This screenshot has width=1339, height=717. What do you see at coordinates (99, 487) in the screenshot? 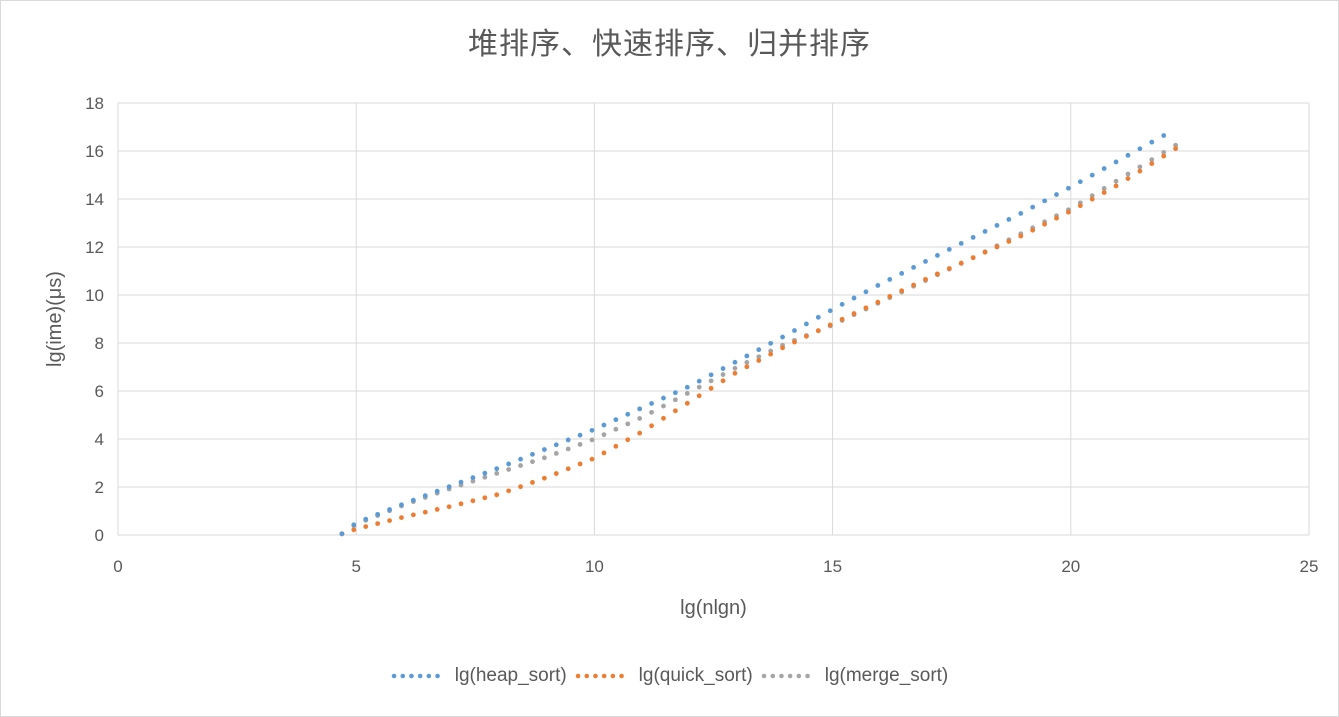
I see `y-tick-label: 2` at bounding box center [99, 487].